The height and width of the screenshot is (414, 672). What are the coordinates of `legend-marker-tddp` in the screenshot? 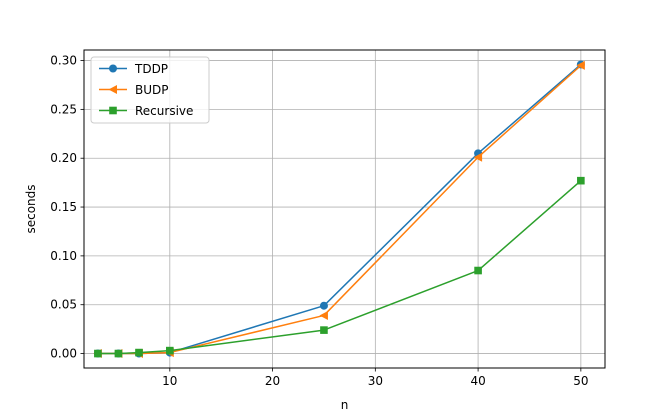 It's located at (113, 68).